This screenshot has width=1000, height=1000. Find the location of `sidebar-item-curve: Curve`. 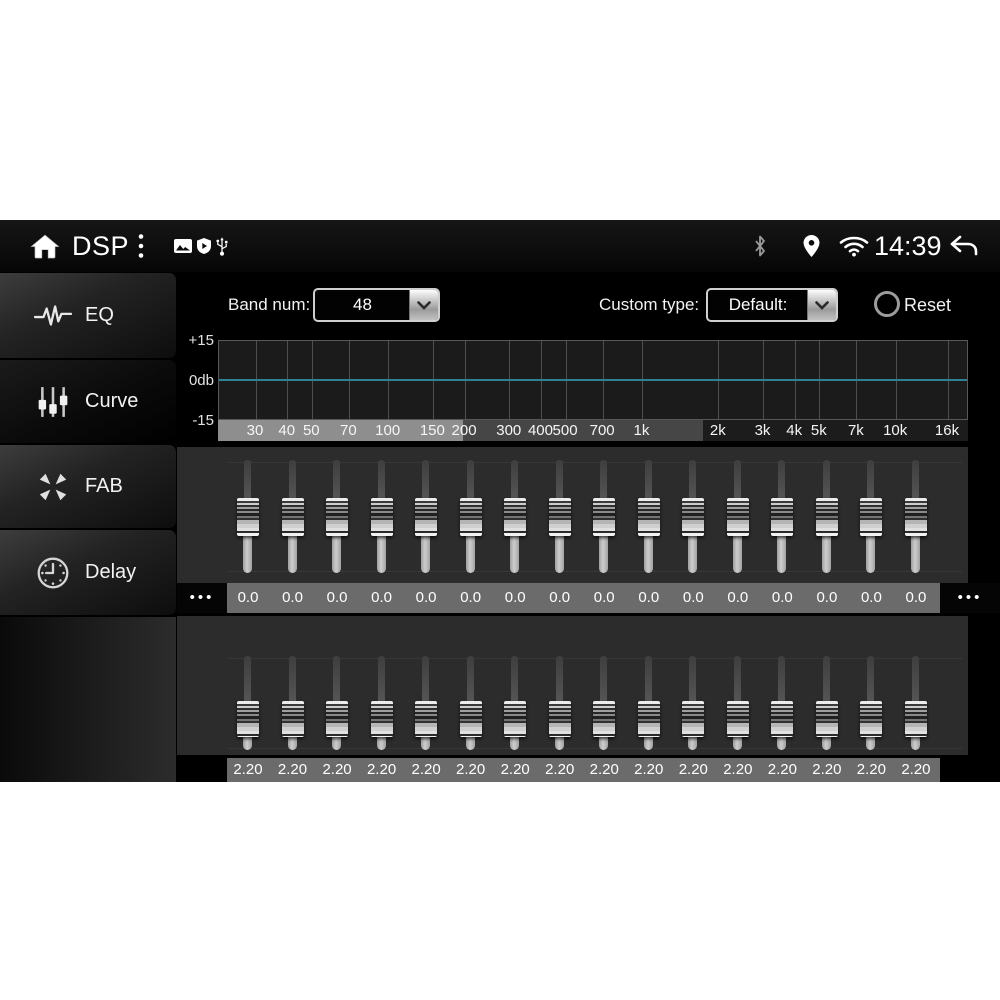

sidebar-item-curve: Curve is located at coordinates (88, 401).